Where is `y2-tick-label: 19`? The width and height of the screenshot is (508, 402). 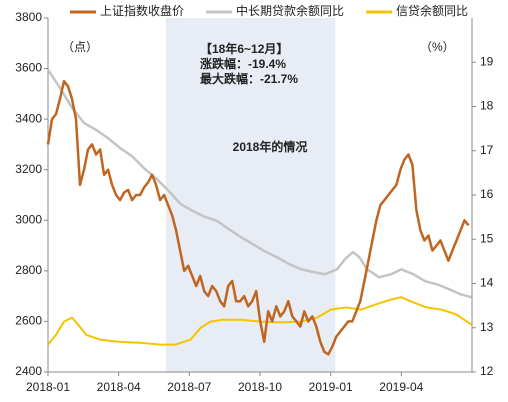
y2-tick-label: 19 is located at coordinates (487, 61).